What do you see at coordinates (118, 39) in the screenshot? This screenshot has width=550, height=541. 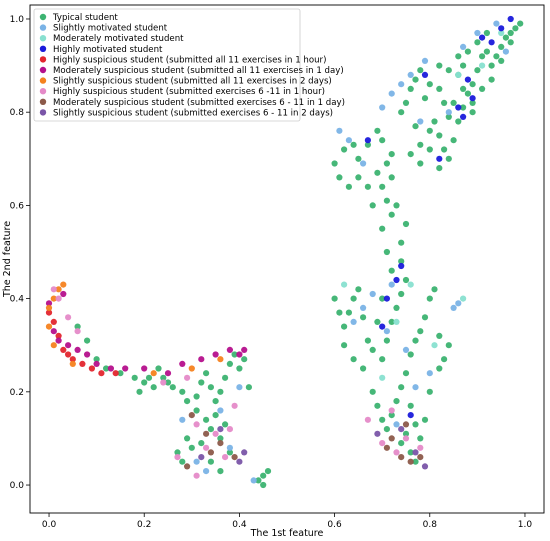 I see `legend-entry: Moderately motivated student` at bounding box center [118, 39].